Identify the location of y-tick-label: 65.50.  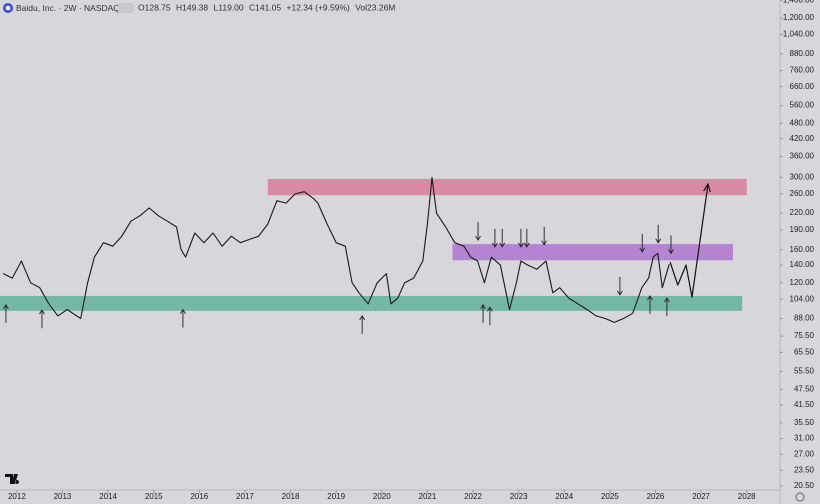
(804, 352).